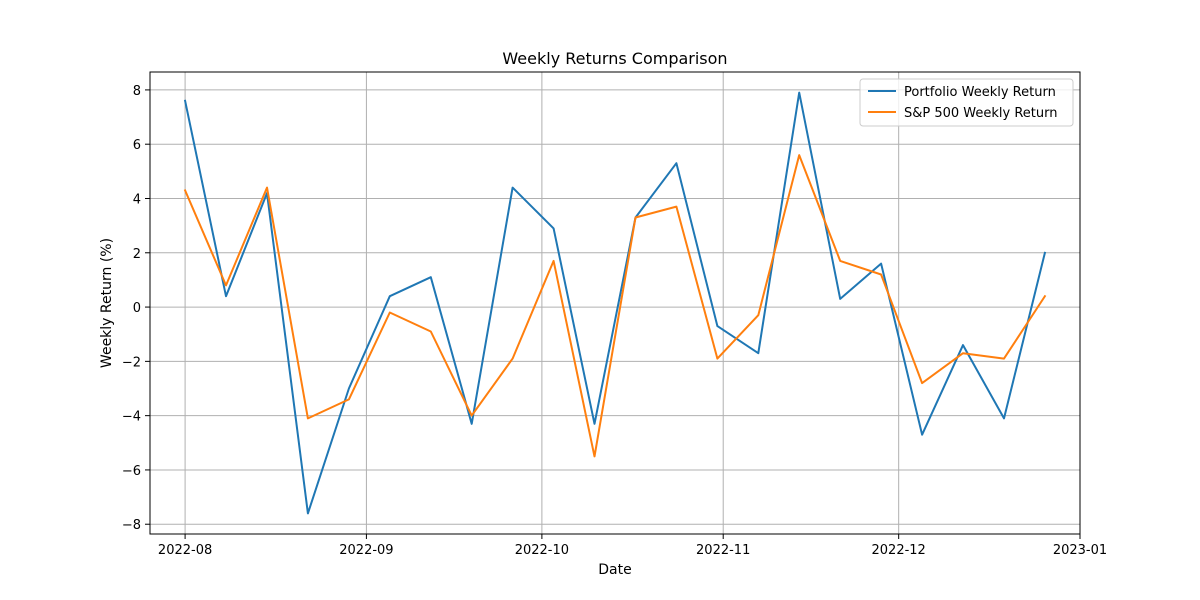  What do you see at coordinates (131, 417) in the screenshot?
I see `y-tick-label: −4` at bounding box center [131, 417].